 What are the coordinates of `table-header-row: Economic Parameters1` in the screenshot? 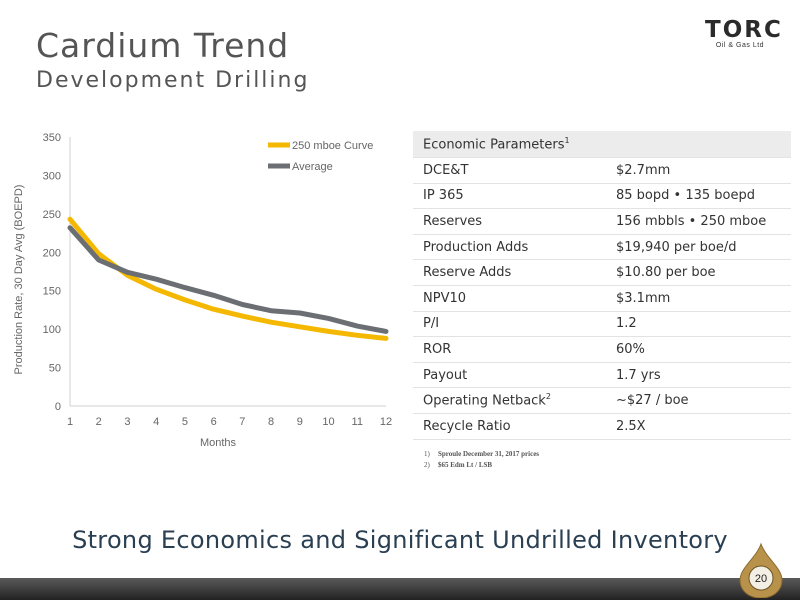 It's located at (602, 144).